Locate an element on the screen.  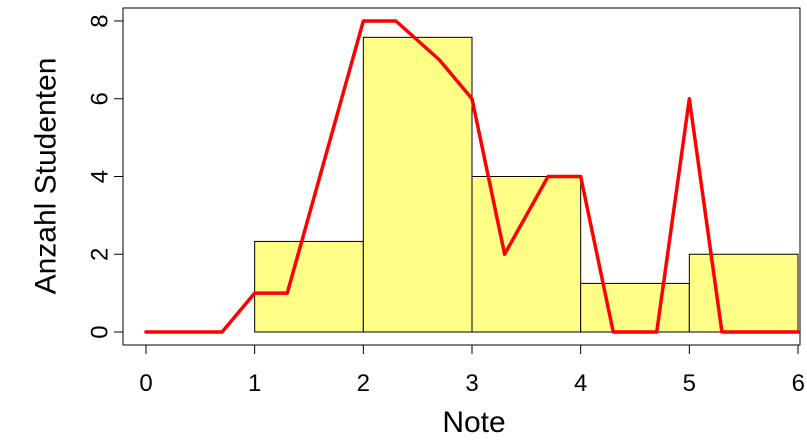
x-tick-label: 5 is located at coordinates (689, 383).